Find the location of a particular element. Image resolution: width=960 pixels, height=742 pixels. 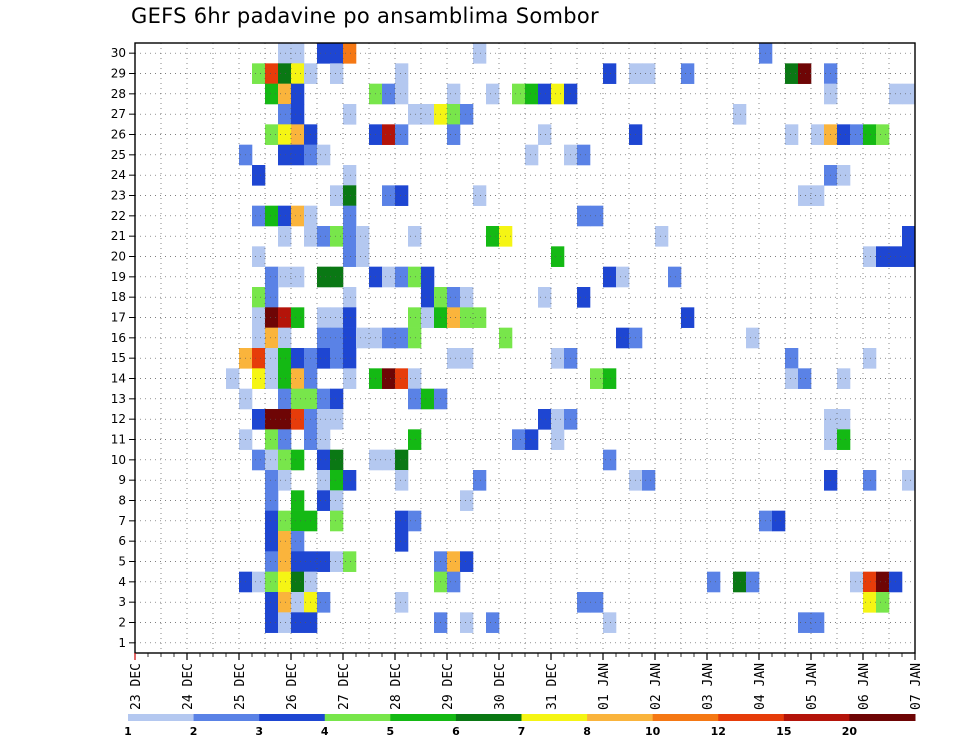

y-tick-label: 28 is located at coordinates (118, 94).